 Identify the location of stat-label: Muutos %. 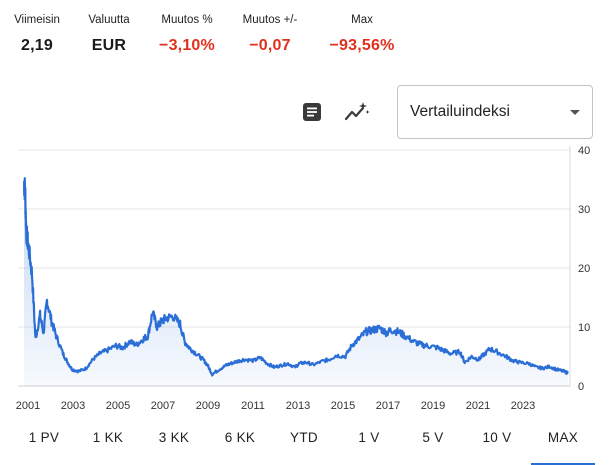
(187, 20).